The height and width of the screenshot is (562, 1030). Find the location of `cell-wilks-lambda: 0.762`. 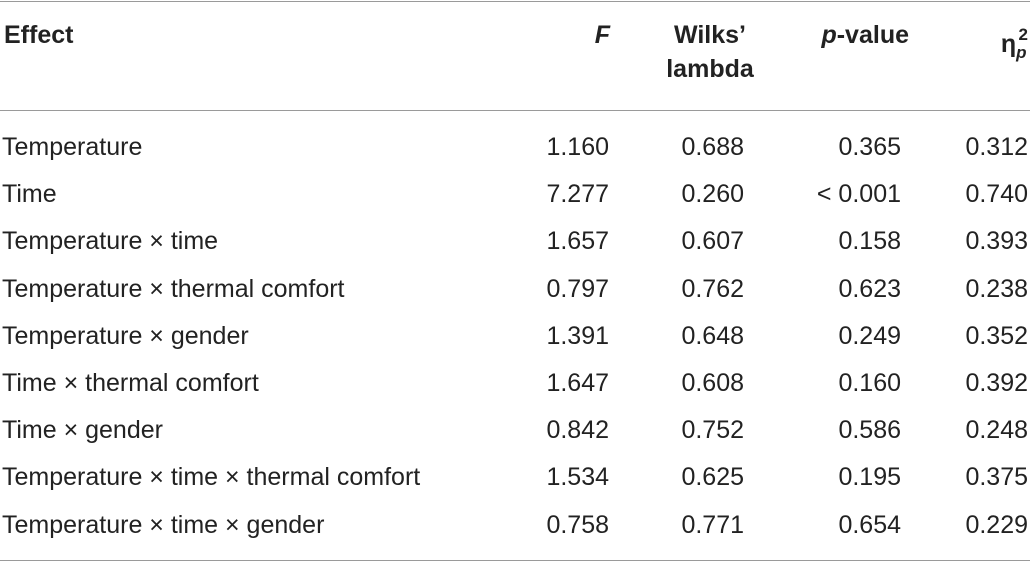

cell-wilks-lambda: 0.762 is located at coordinates (712, 288).